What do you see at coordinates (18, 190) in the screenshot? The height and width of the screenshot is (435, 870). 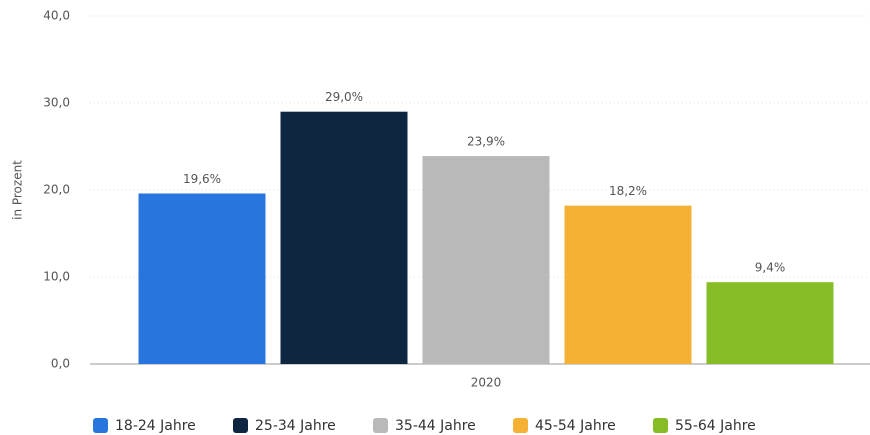 I see `y-axis-label: in Prozent` at bounding box center [18, 190].